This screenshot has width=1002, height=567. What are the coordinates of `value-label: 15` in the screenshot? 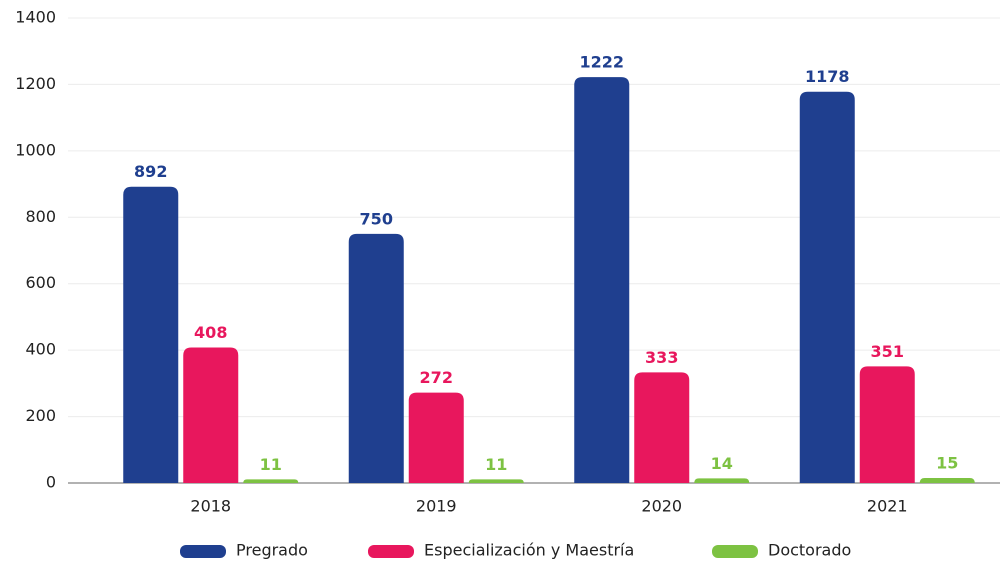 It's located at (947, 463).